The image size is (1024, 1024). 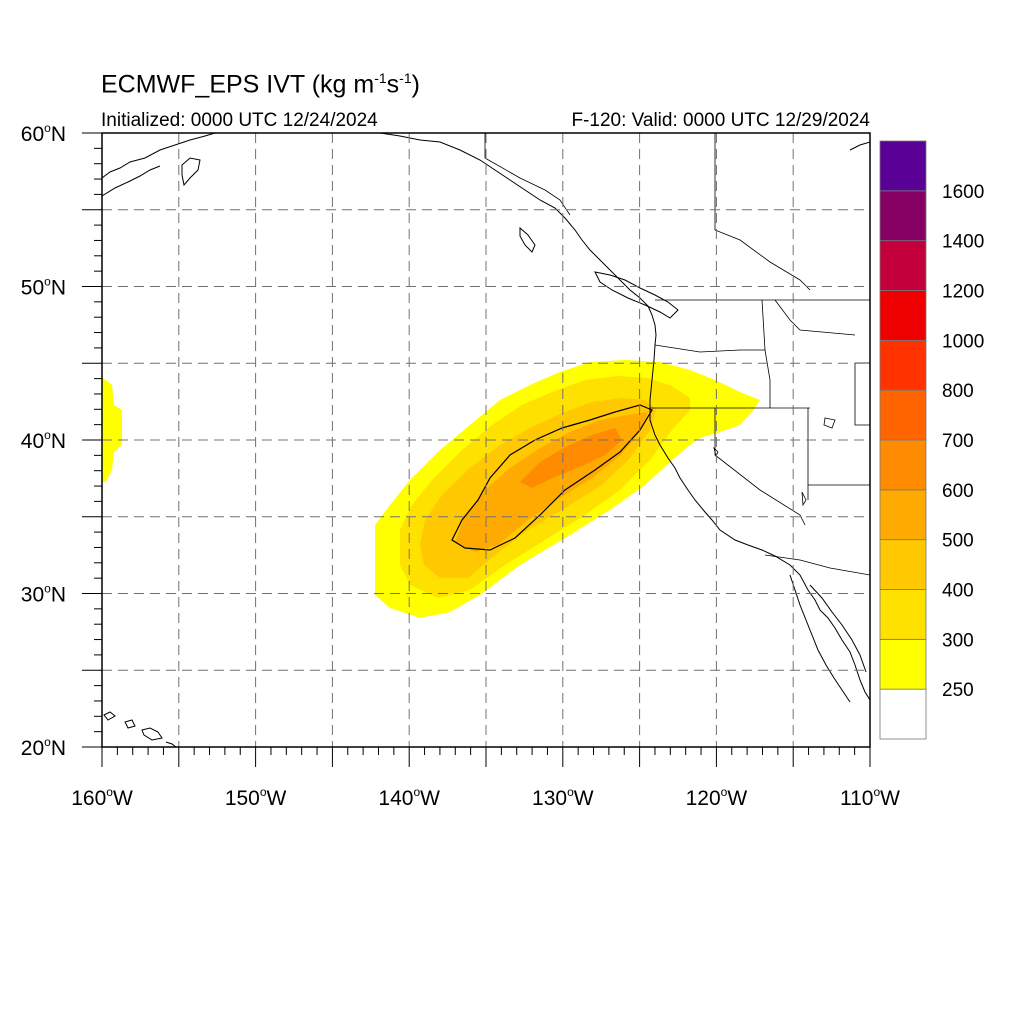 I want to click on lon-tick-label: 140oW, so click(x=409, y=797).